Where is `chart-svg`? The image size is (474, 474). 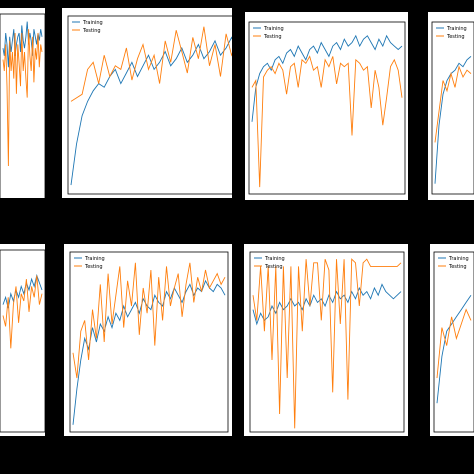
chart-svg is located at coordinates (22, 341).